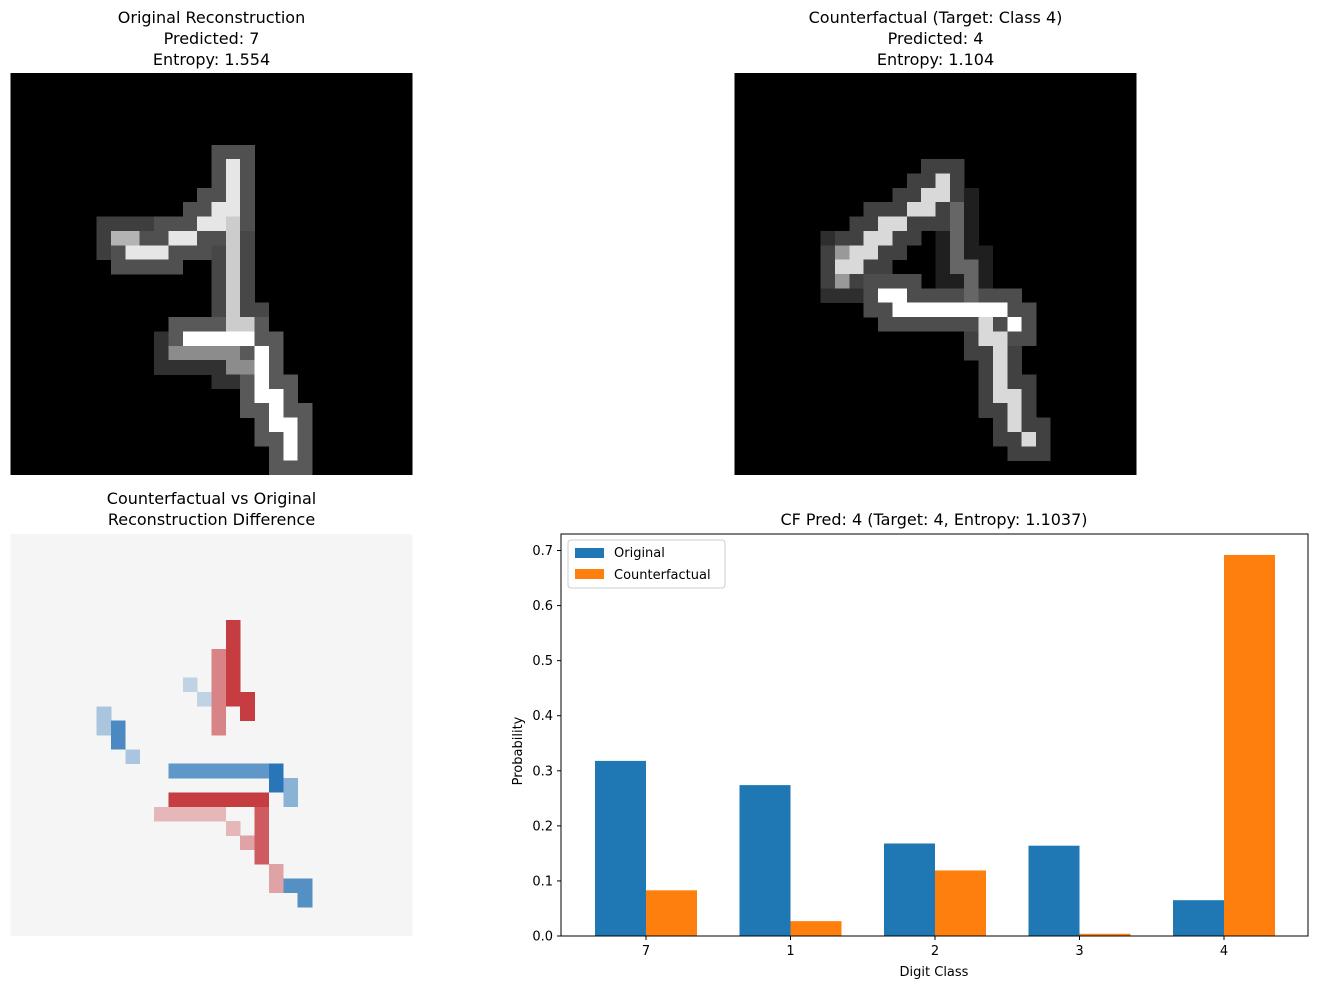  Describe the element at coordinates (542, 716) in the screenshot. I see `y-tick-label: 0.4` at that location.